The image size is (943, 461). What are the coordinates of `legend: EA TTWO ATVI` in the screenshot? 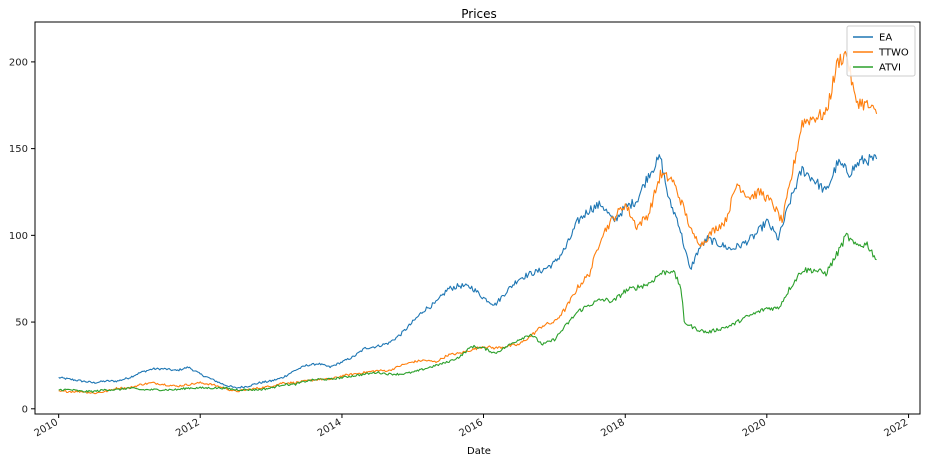 It's located at (881, 51).